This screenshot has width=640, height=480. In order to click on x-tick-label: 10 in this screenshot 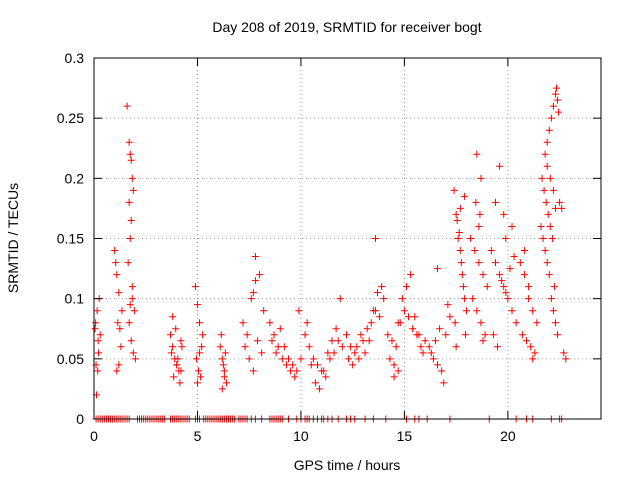, I will do `click(301, 436)`.